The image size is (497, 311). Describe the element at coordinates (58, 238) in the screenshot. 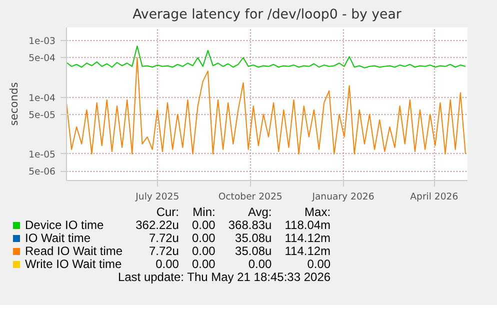

I see `legend-label: IO Wait time` at that location.